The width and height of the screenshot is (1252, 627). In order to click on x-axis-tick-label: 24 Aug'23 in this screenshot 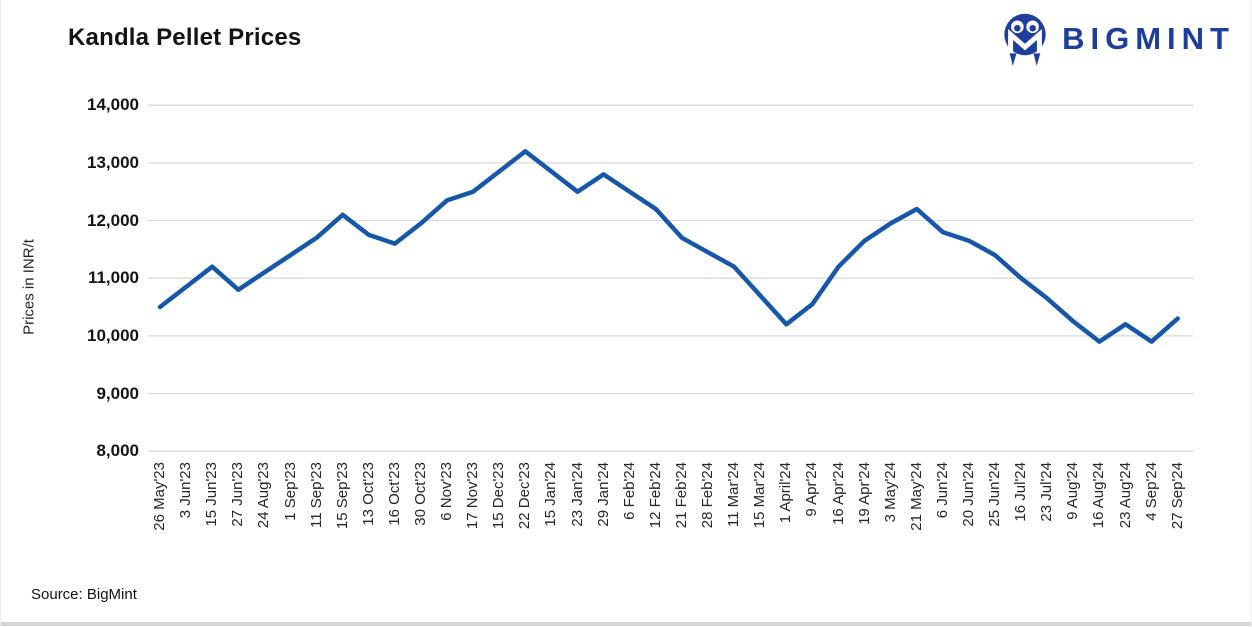, I will do `click(264, 495)`.